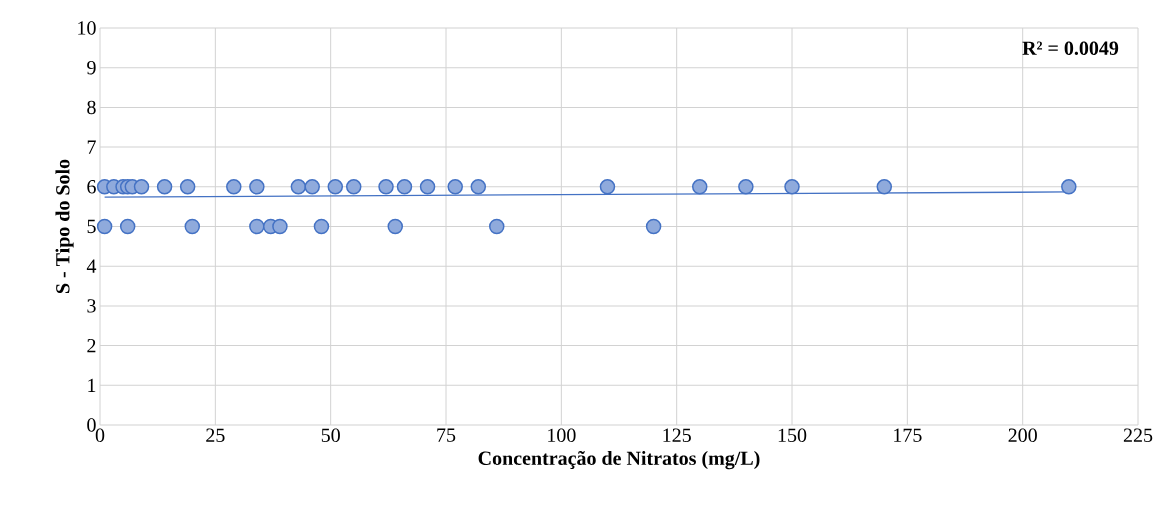 The width and height of the screenshot is (1161, 517). What do you see at coordinates (619, 460) in the screenshot?
I see `x-axis-title: Concentração de Nitratos (mg/L)` at bounding box center [619, 460].